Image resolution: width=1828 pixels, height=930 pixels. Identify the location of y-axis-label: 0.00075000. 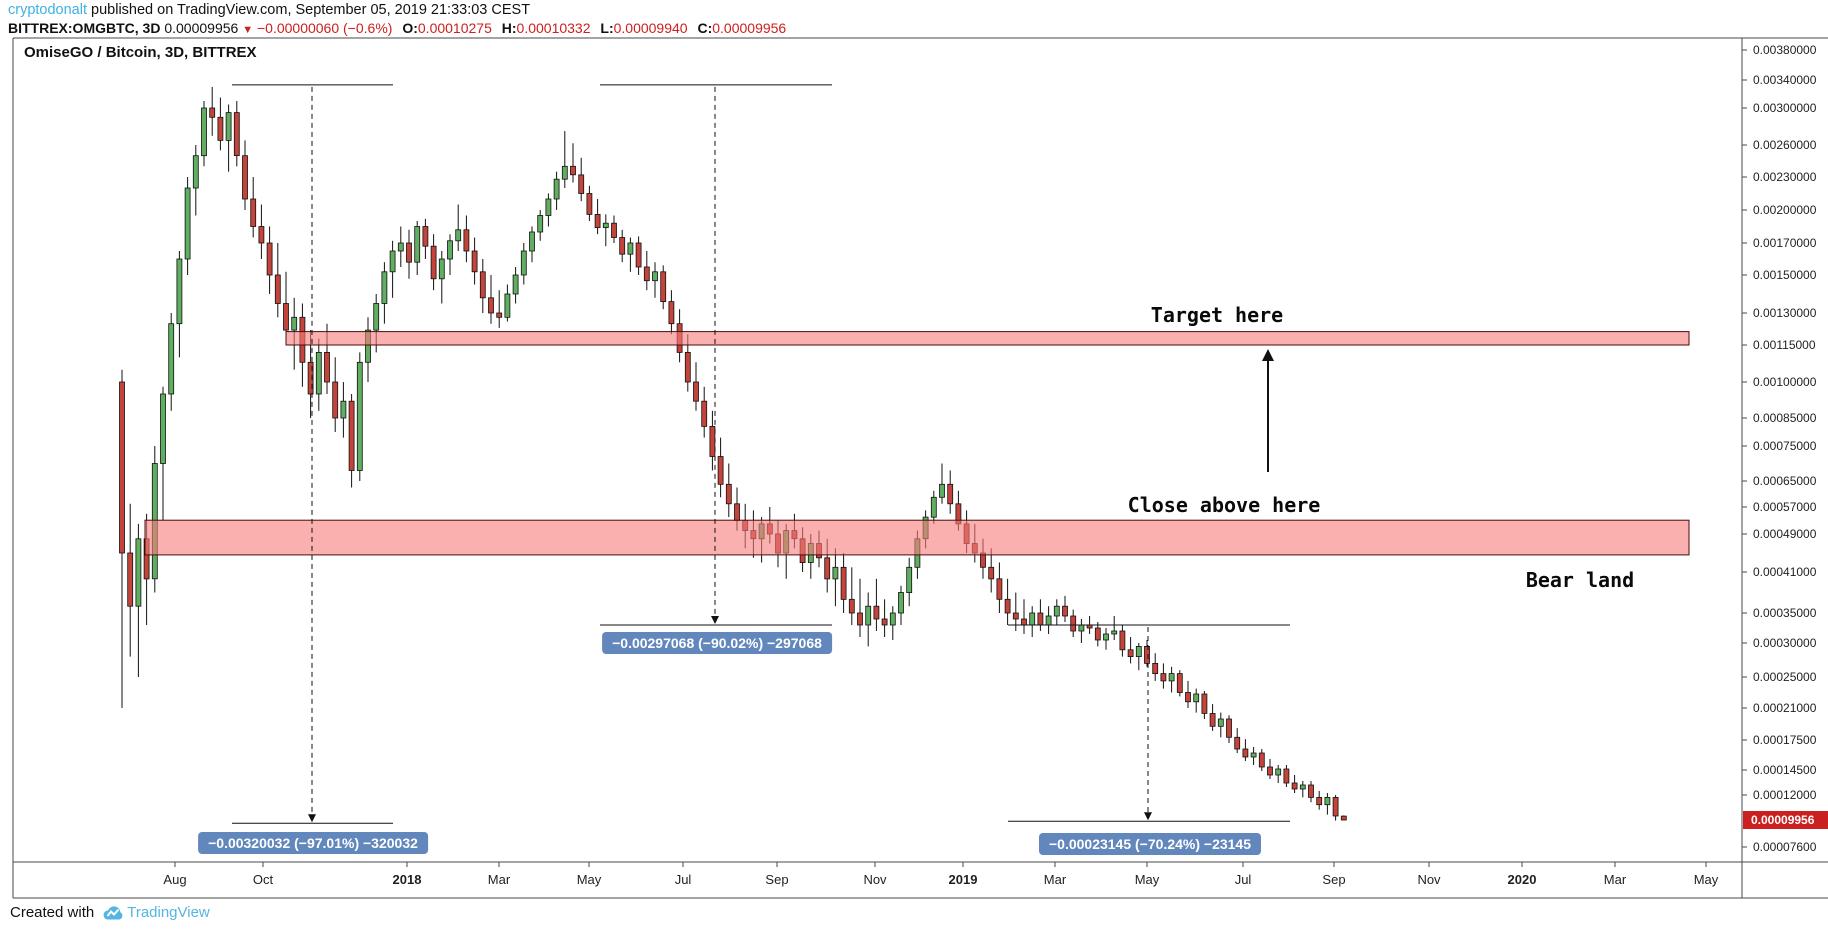
(1785, 446).